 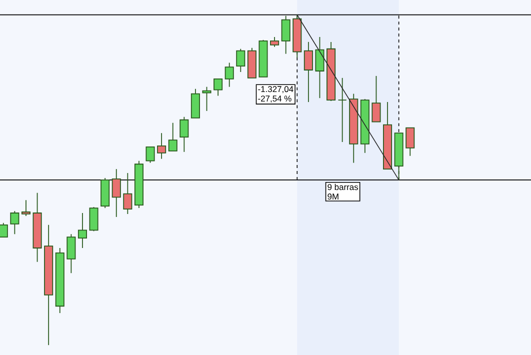 What do you see at coordinates (276, 90) in the screenshot?
I see `annotation: -1.327,04` at bounding box center [276, 90].